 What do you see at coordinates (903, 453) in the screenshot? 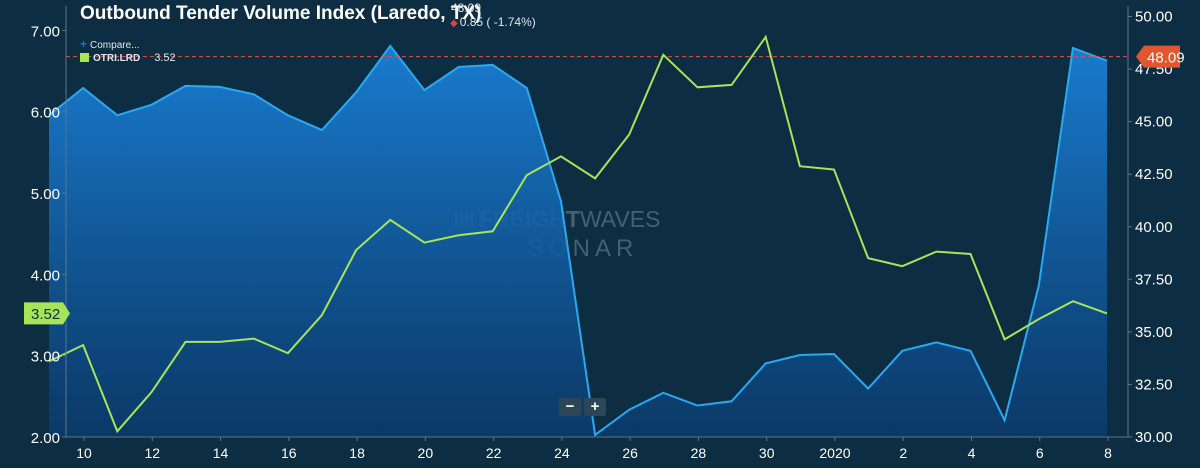
I see `x-tick-label: 2` at bounding box center [903, 453].